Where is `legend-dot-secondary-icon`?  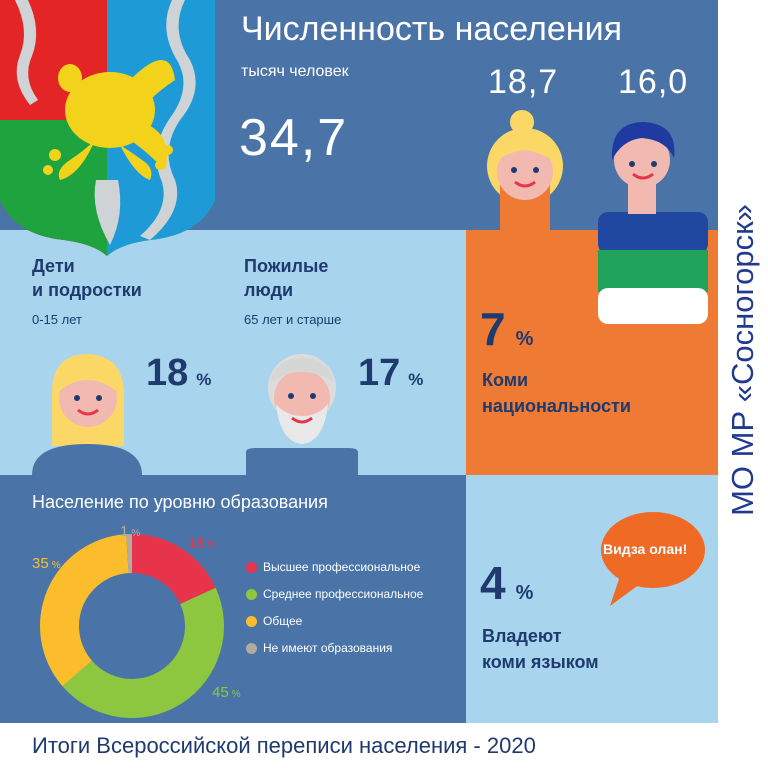 legend-dot-secondary-icon is located at coordinates (251, 594).